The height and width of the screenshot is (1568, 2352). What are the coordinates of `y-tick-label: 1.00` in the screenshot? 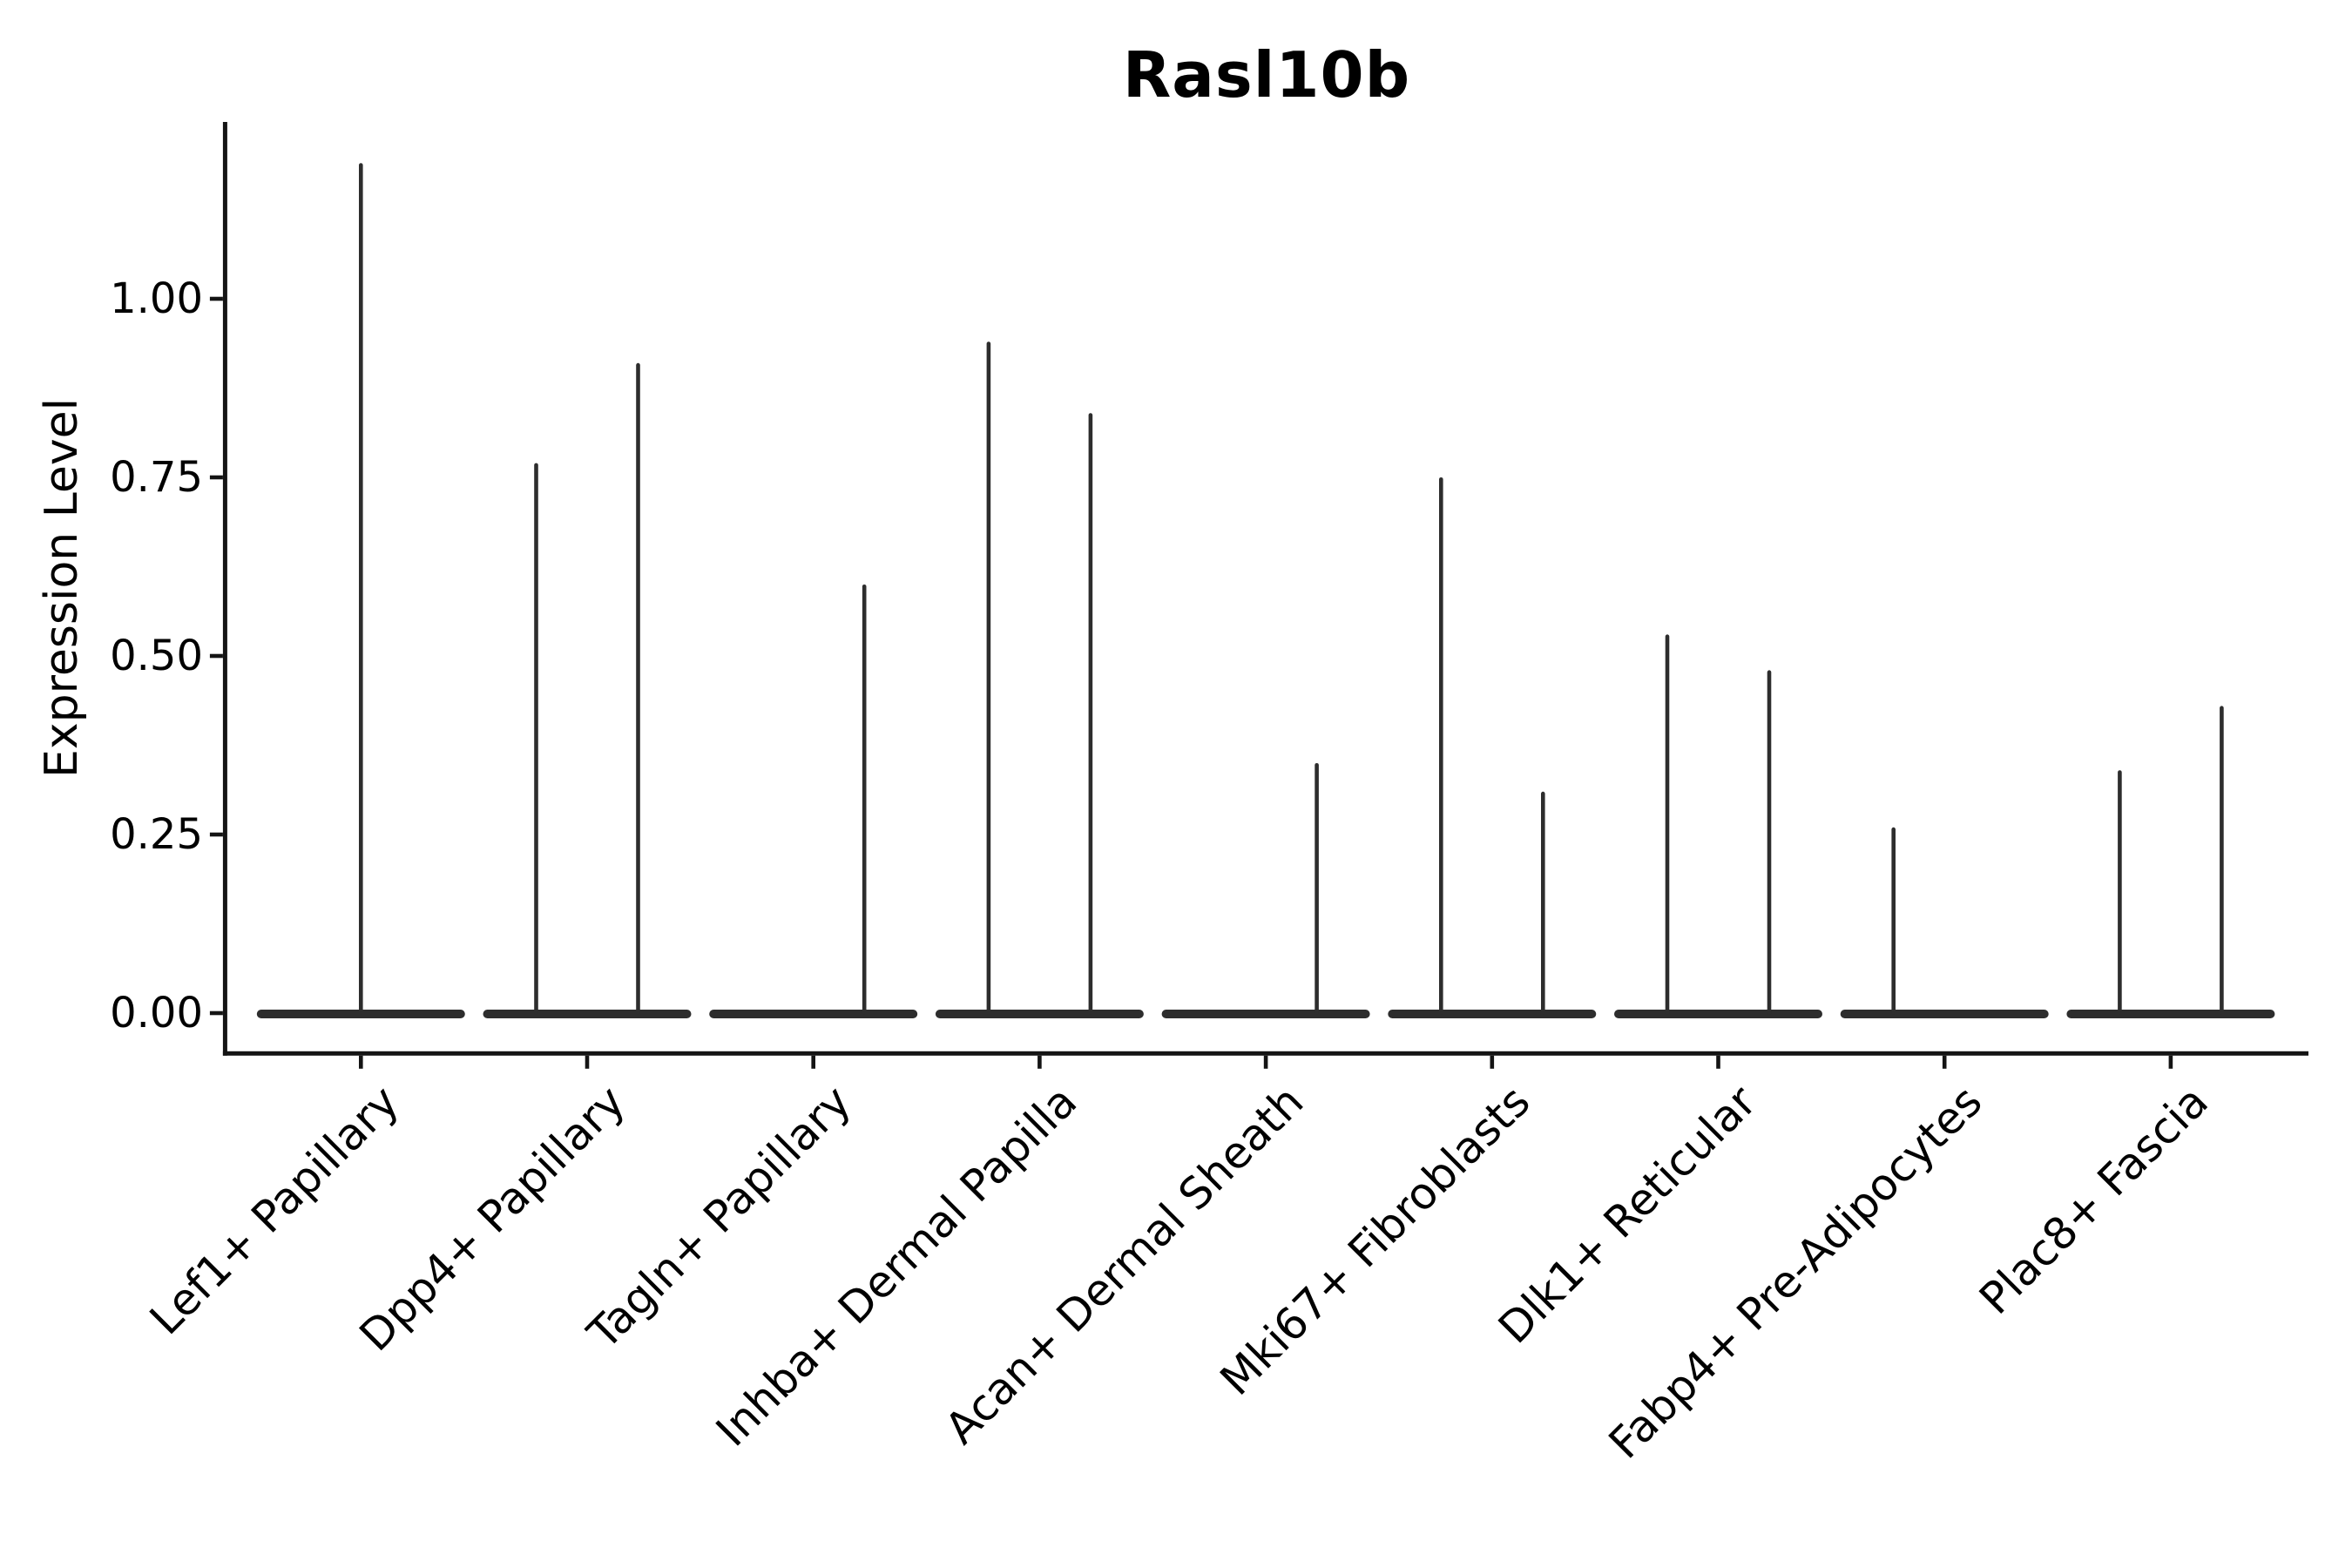 It's located at (156, 298).